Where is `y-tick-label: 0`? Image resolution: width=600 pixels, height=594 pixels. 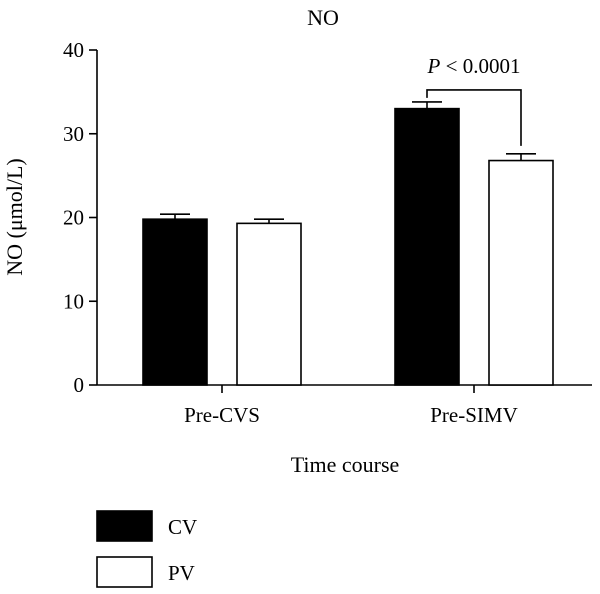
y-tick-label: 0 is located at coordinates (79, 385).